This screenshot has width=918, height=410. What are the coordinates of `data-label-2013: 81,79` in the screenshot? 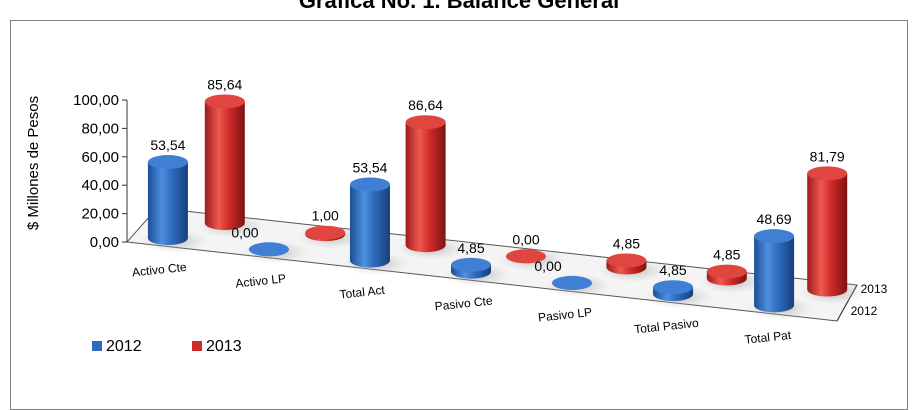 It's located at (827, 156).